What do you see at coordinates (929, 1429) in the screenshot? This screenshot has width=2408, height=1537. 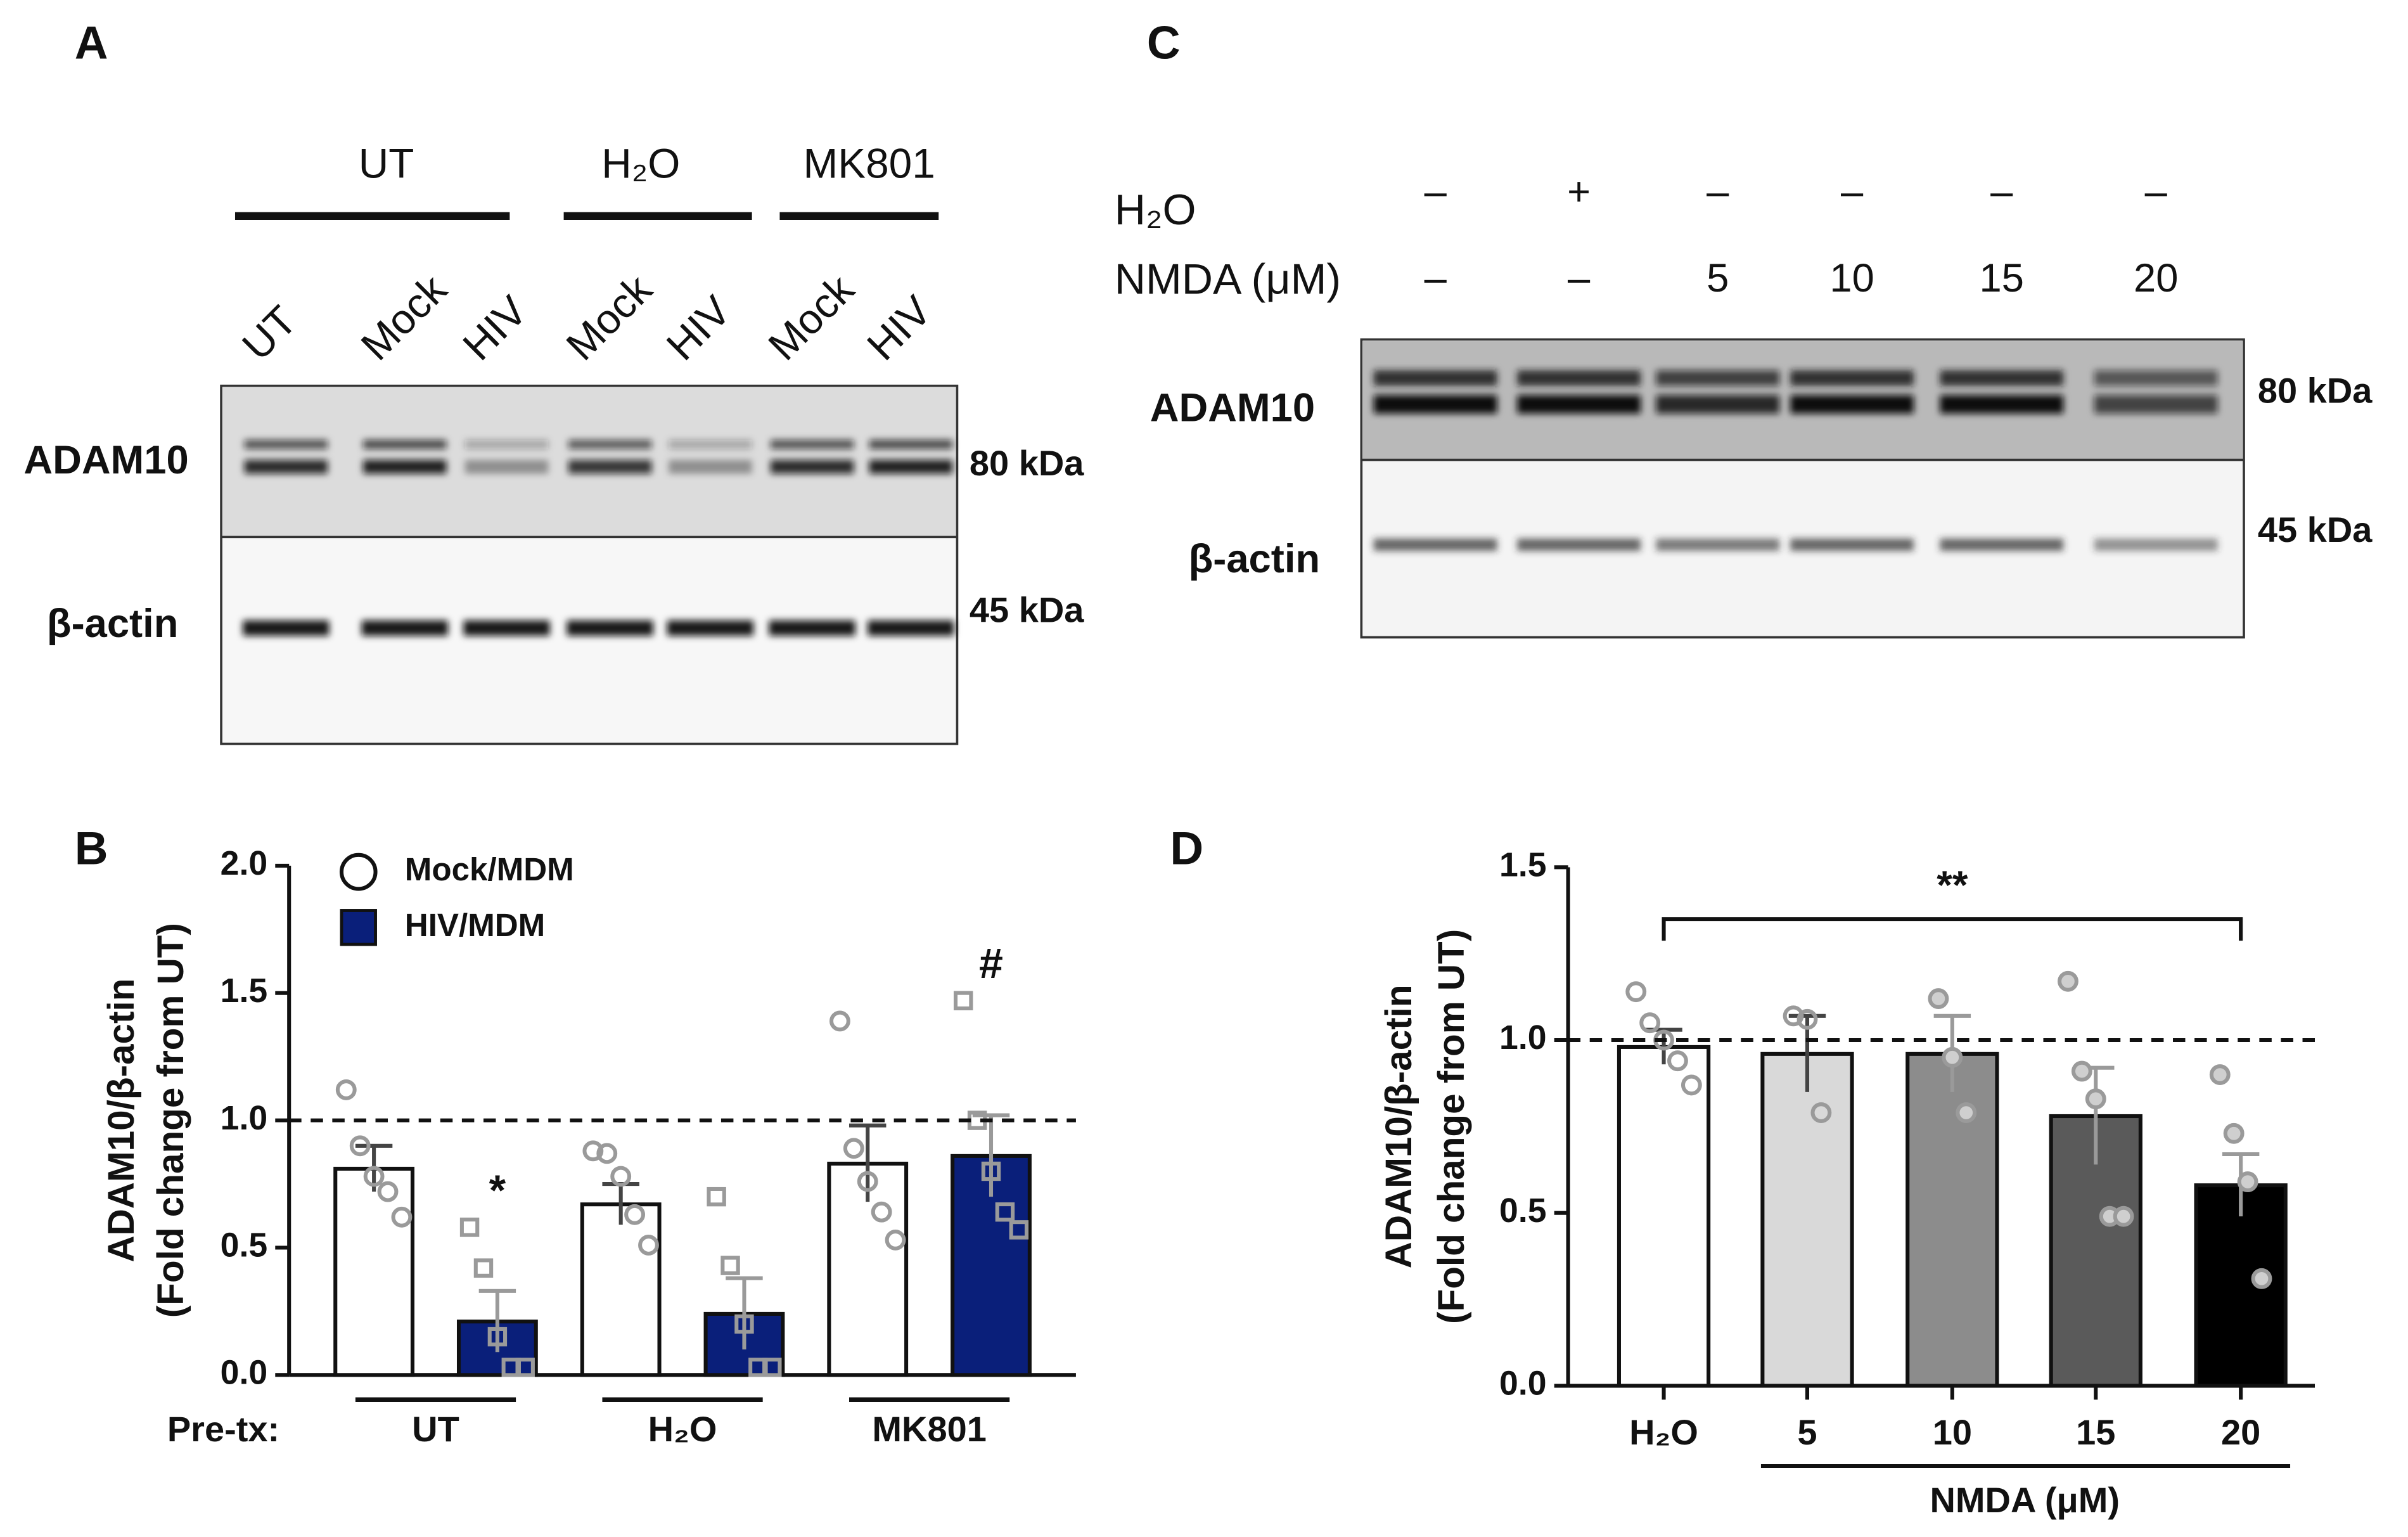 I see `x-tick-label: MK801` at bounding box center [929, 1429].